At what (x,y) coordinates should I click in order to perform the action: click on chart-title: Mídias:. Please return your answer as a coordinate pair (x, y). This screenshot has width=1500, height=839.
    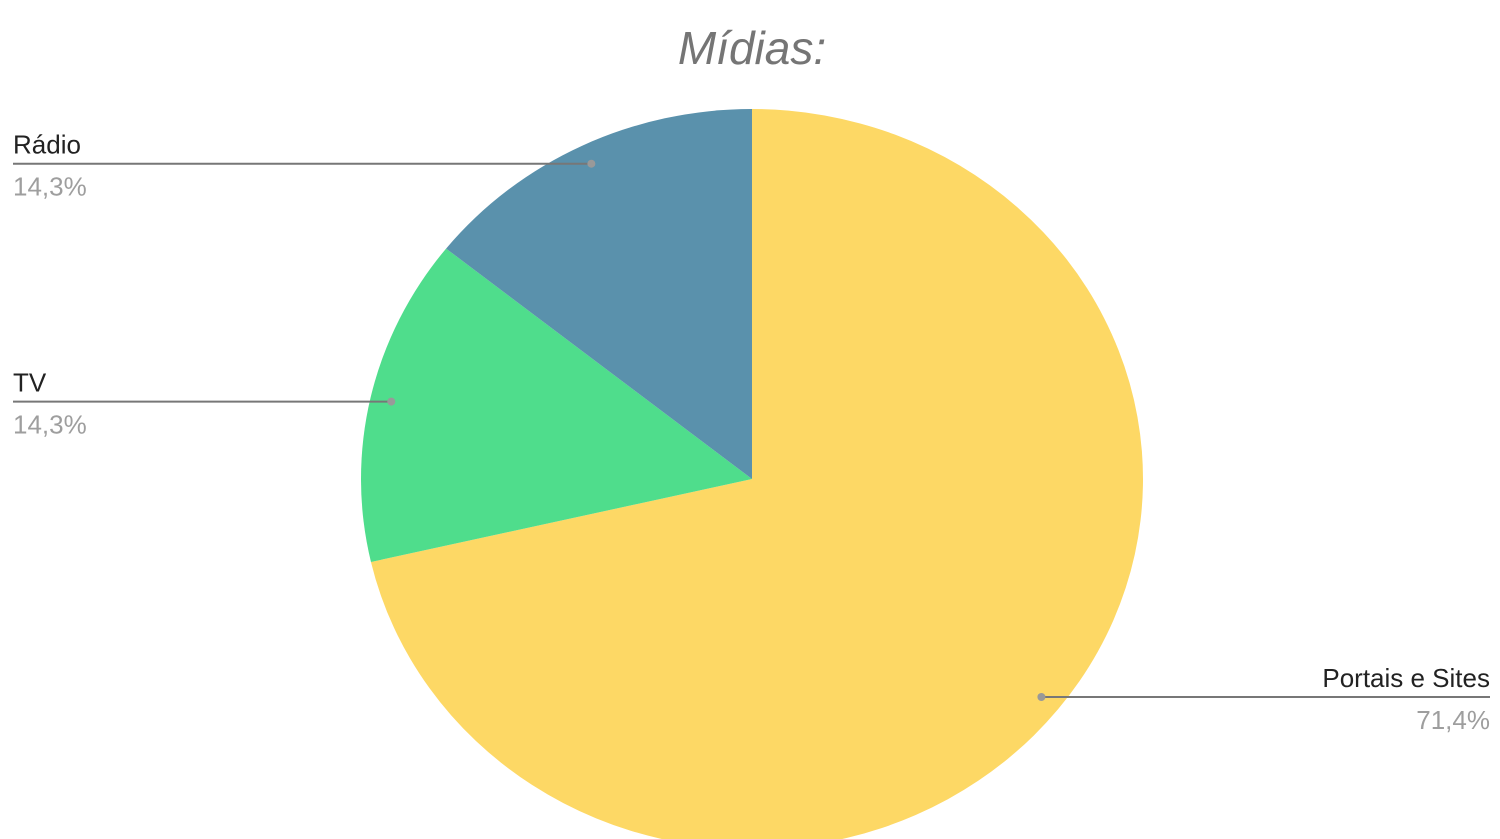
    Looking at the image, I should click on (752, 48).